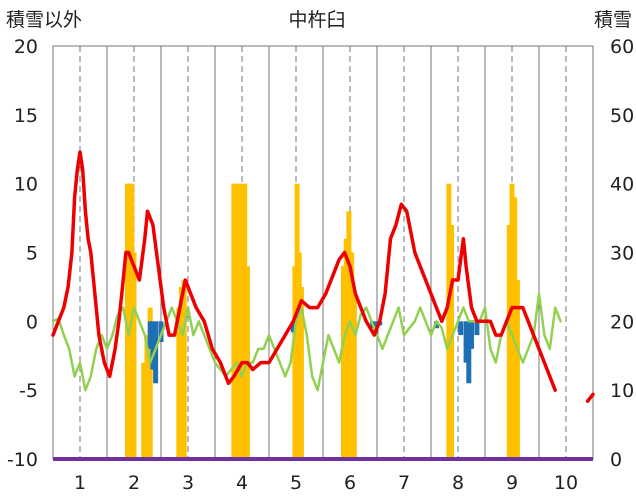 This screenshot has height=501, width=636. I want to click on right-tick-label: 20, so click(622, 322).